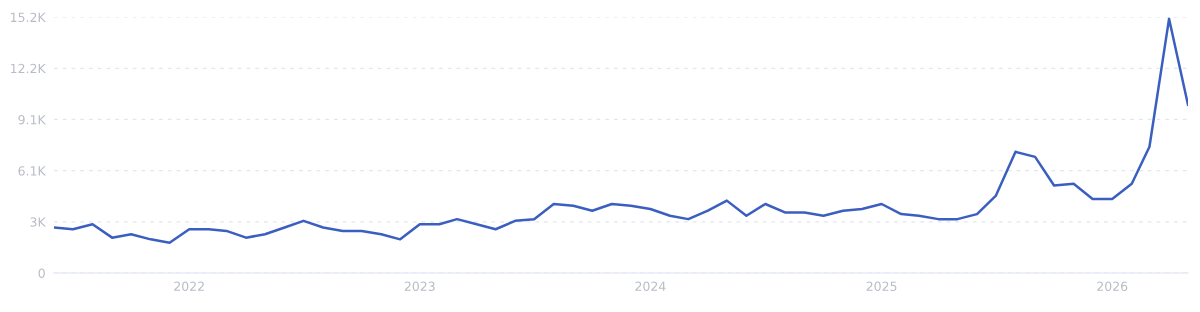  What do you see at coordinates (32, 119) in the screenshot?
I see `y-tick-label: 9.1K` at bounding box center [32, 119].